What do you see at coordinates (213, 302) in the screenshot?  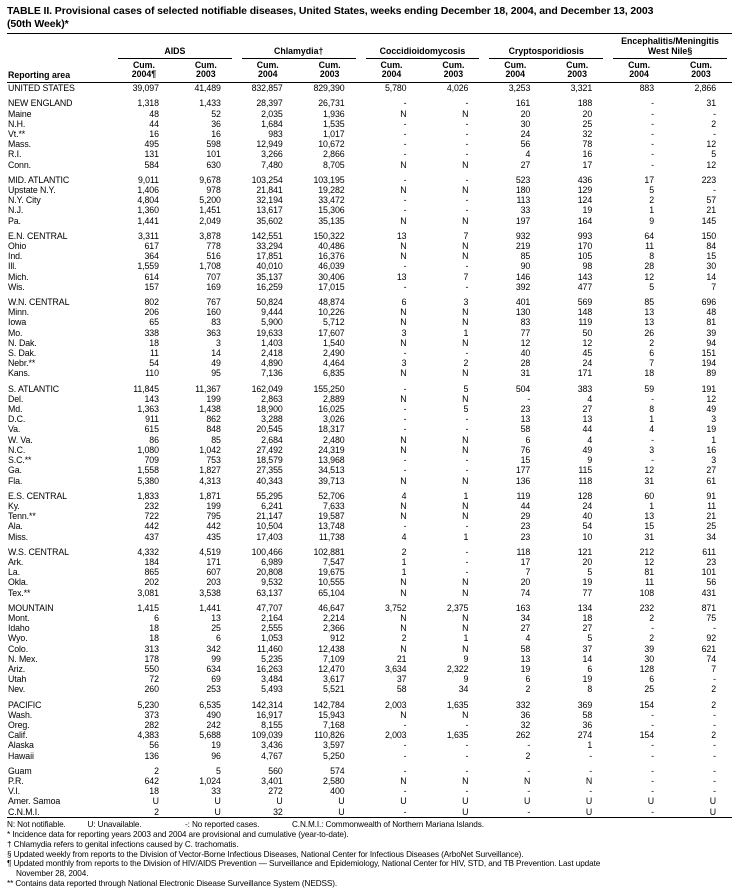 I see `value-cell: 767` at bounding box center [213, 302].